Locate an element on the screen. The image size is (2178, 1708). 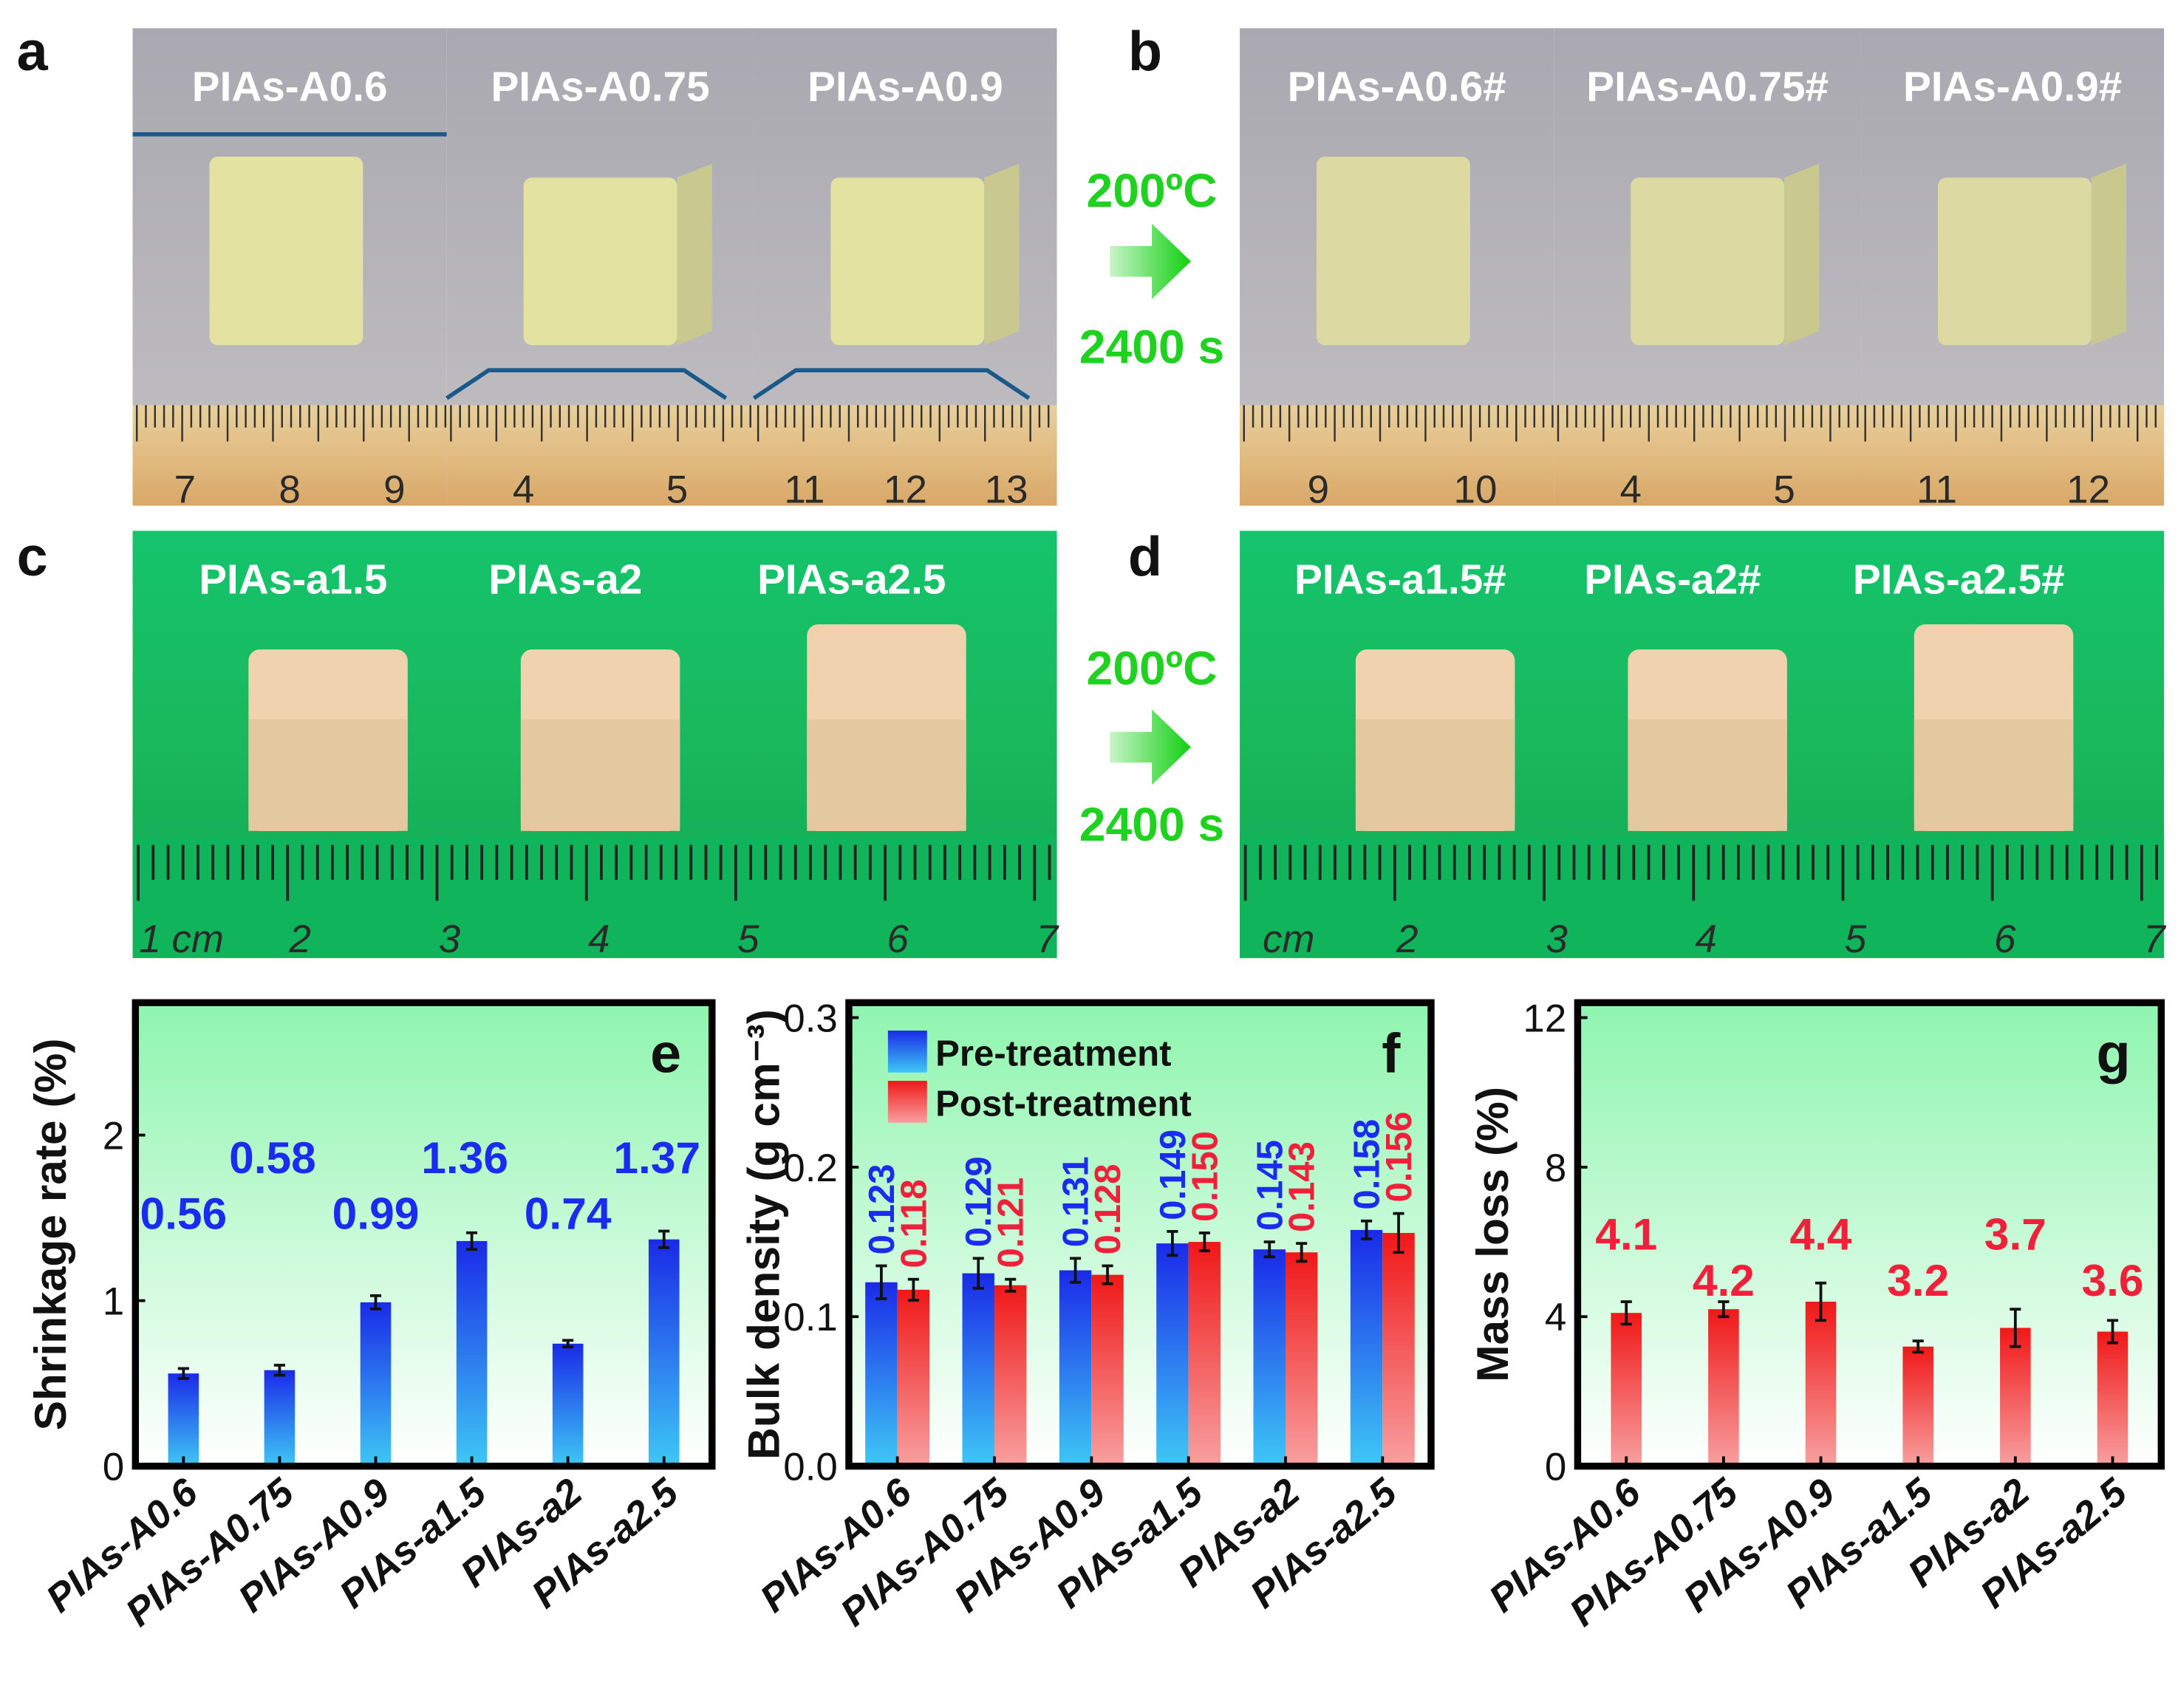
legend-label: Post-treatment is located at coordinates (1063, 1104).